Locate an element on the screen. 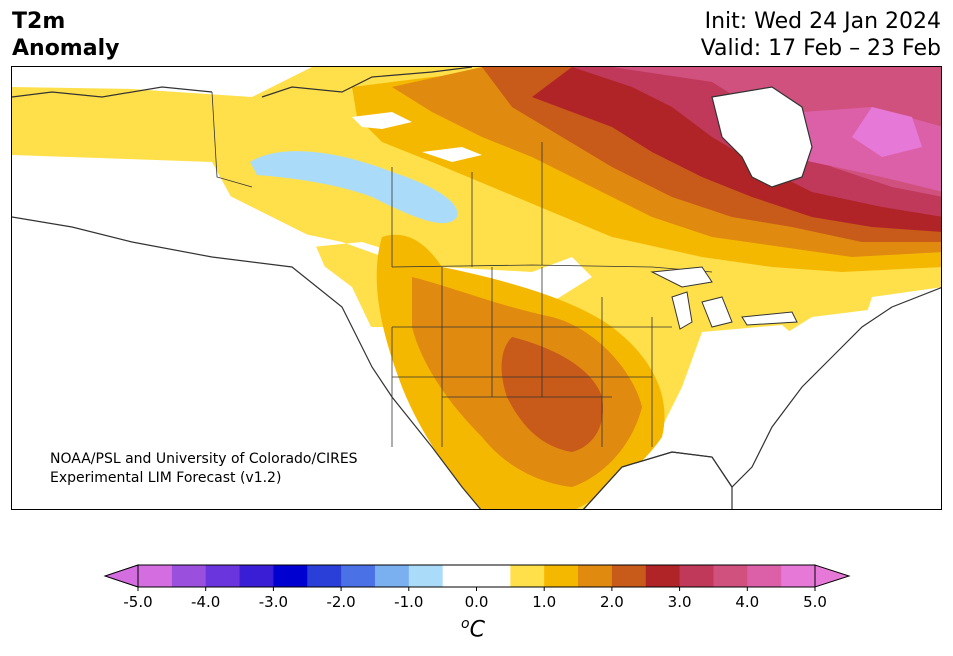 This screenshot has width=953, height=656. colorbar-tick-label: 4.0 is located at coordinates (747, 602).